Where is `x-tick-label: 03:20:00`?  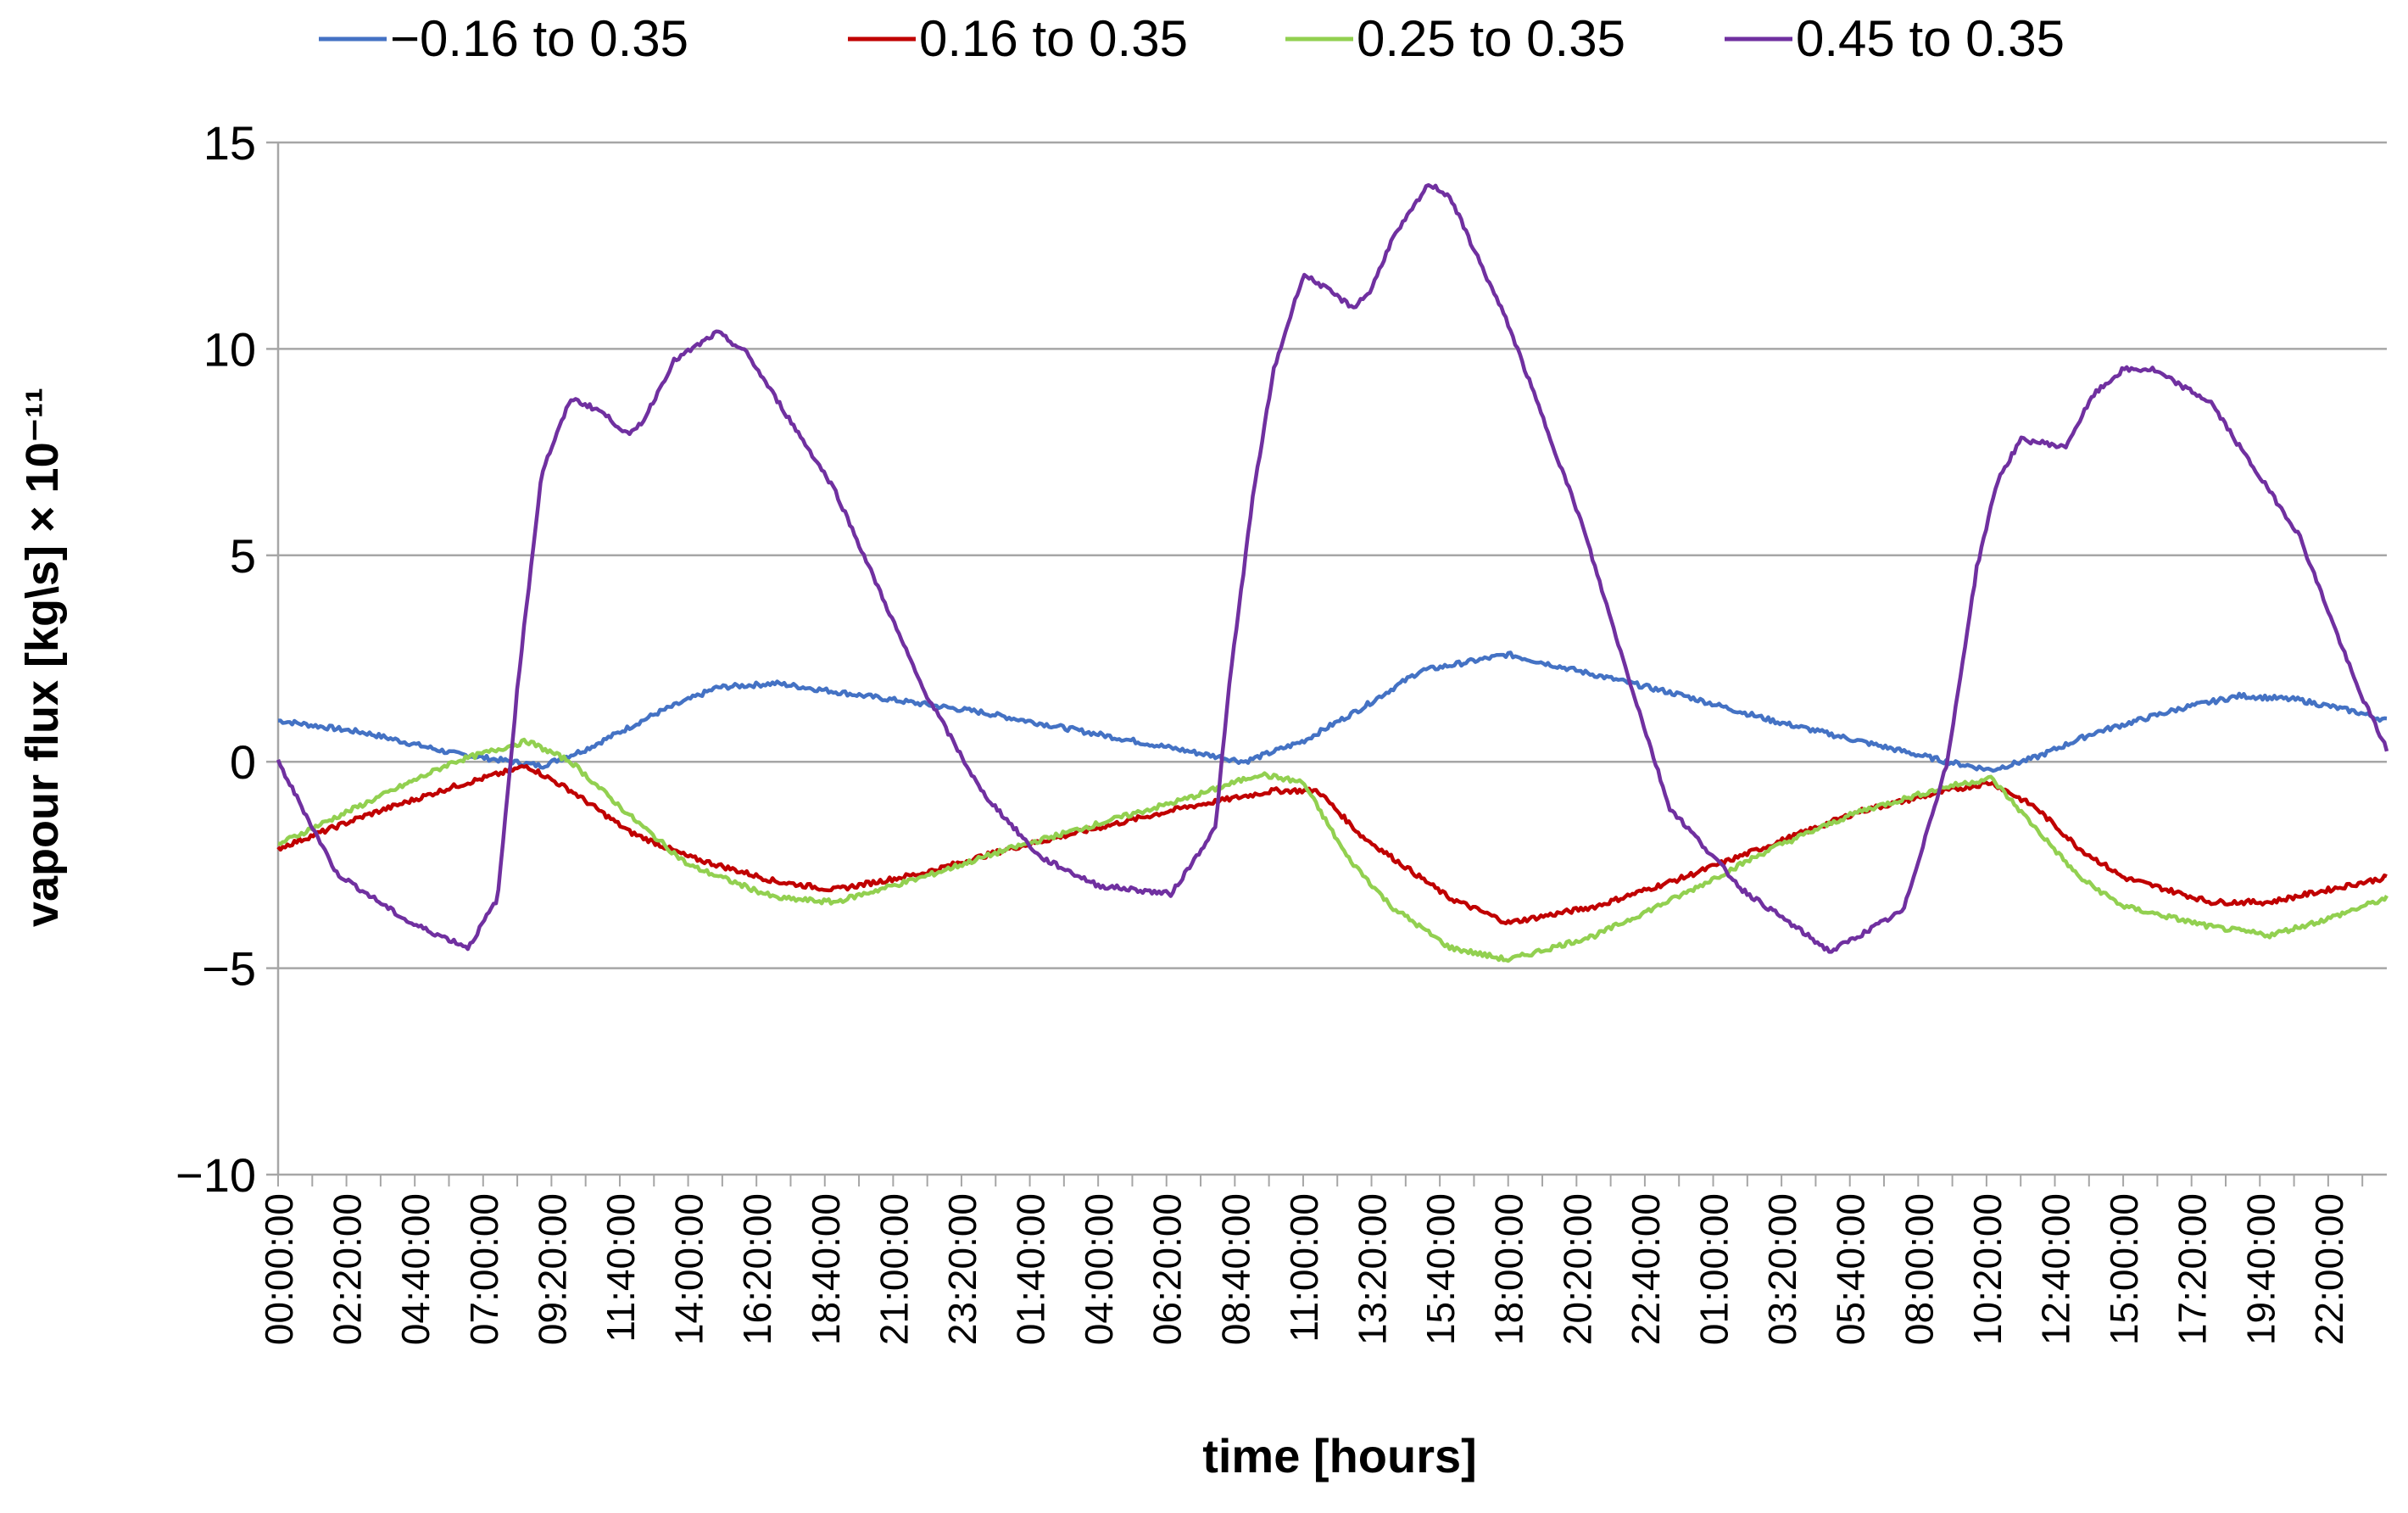
x-tick-label: 03:20:00 is located at coordinates (1782, 1269).